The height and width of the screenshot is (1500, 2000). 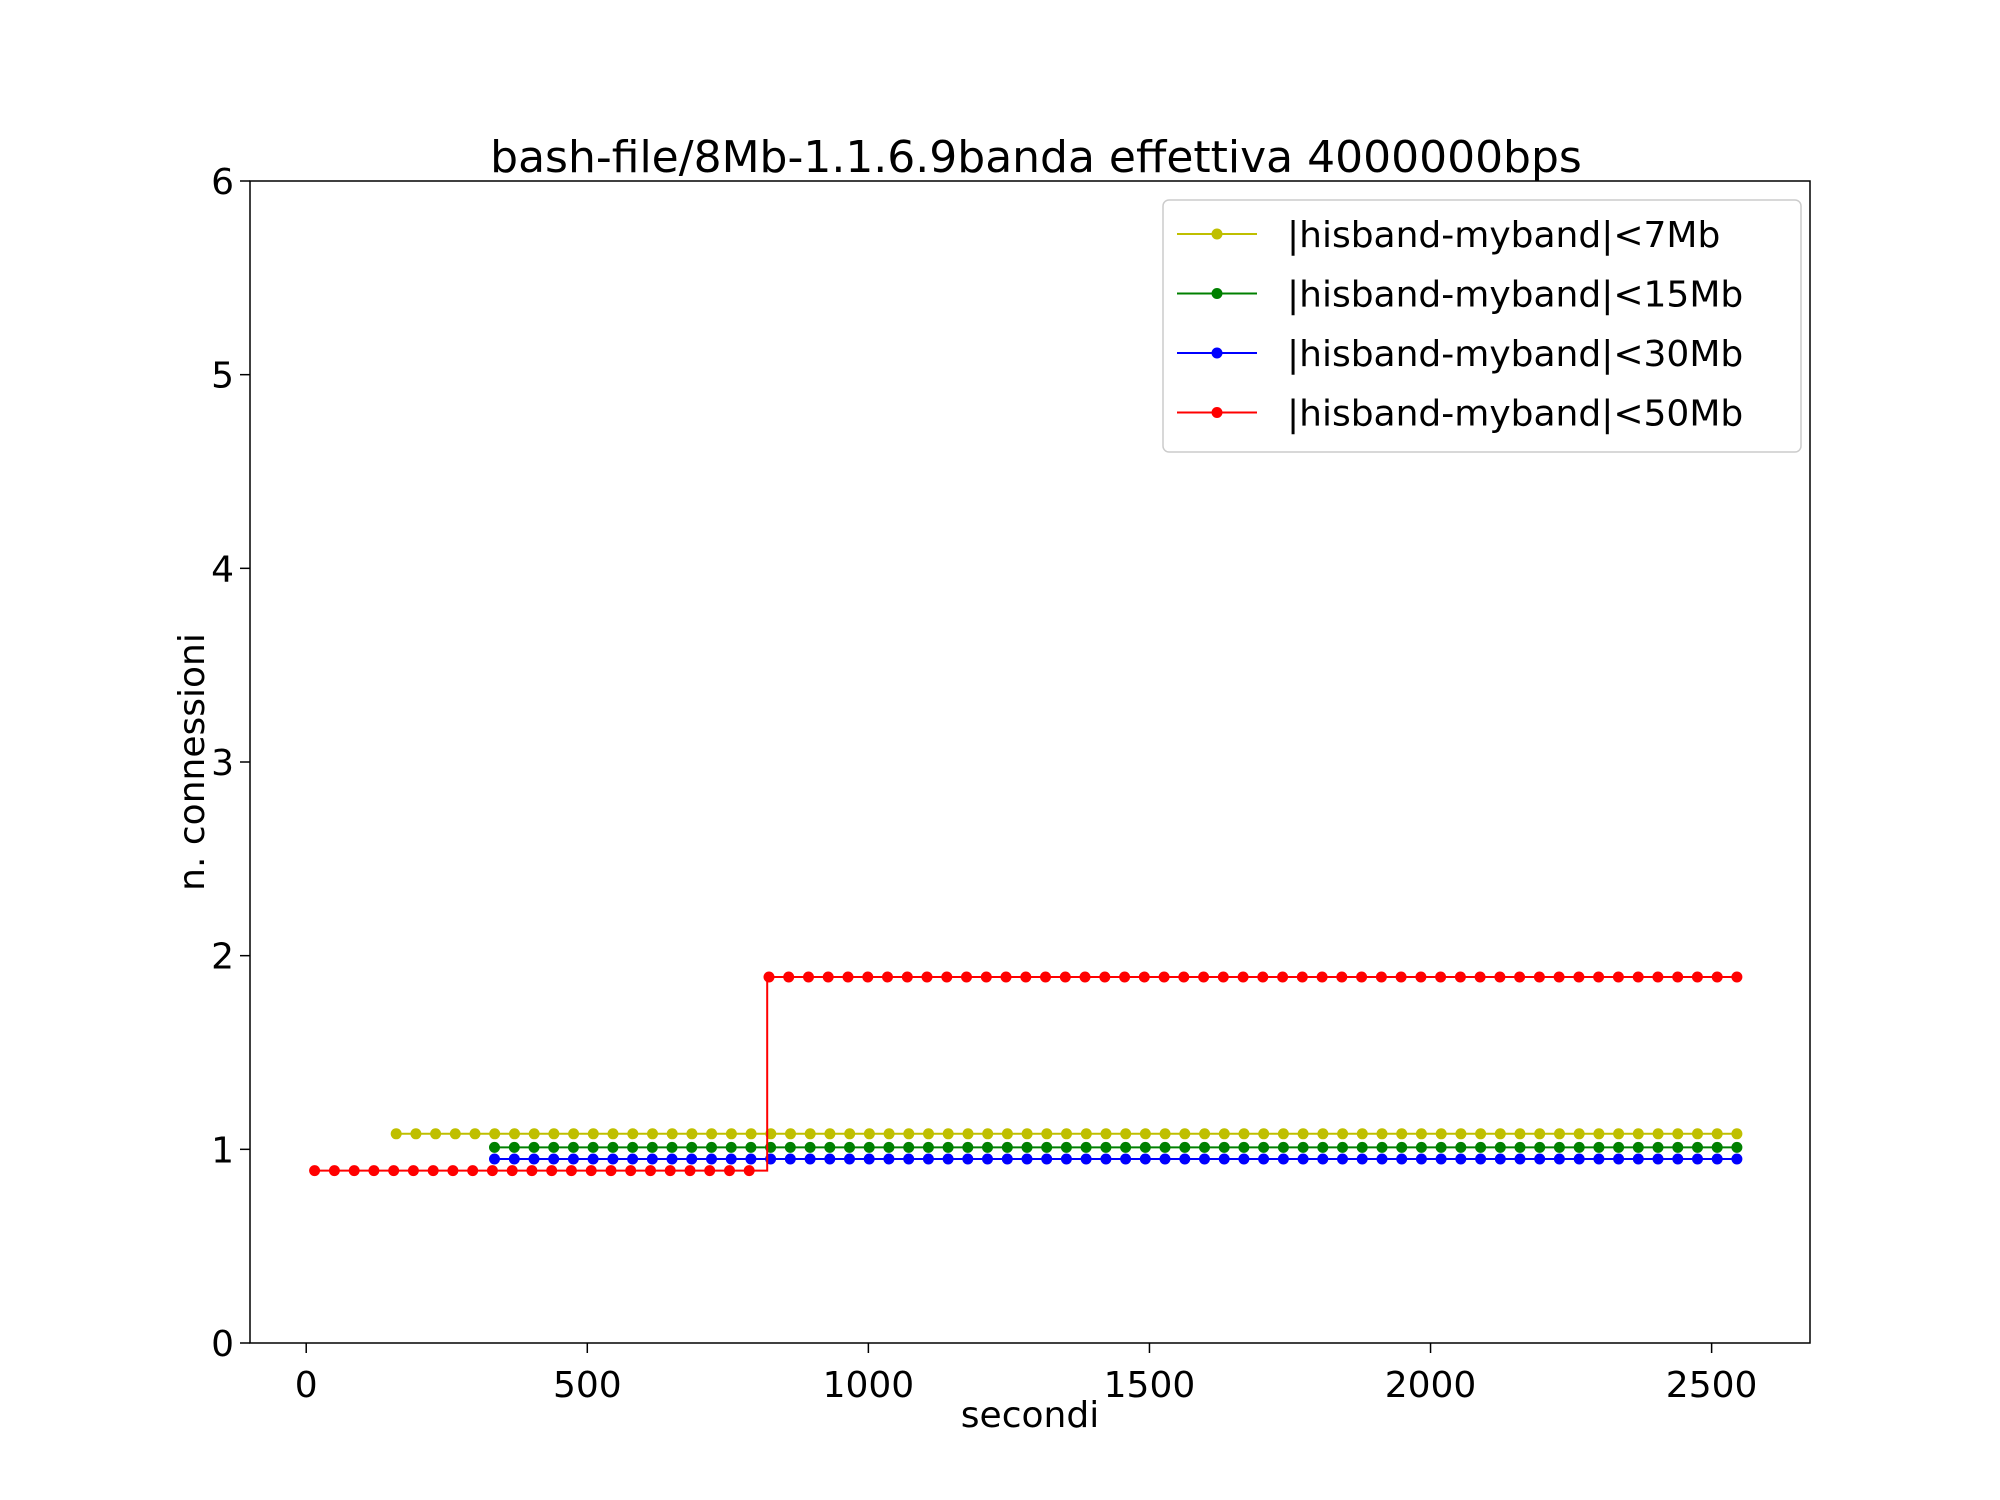 What do you see at coordinates (1150, 1385) in the screenshot?
I see `x-tick-label: 1500` at bounding box center [1150, 1385].